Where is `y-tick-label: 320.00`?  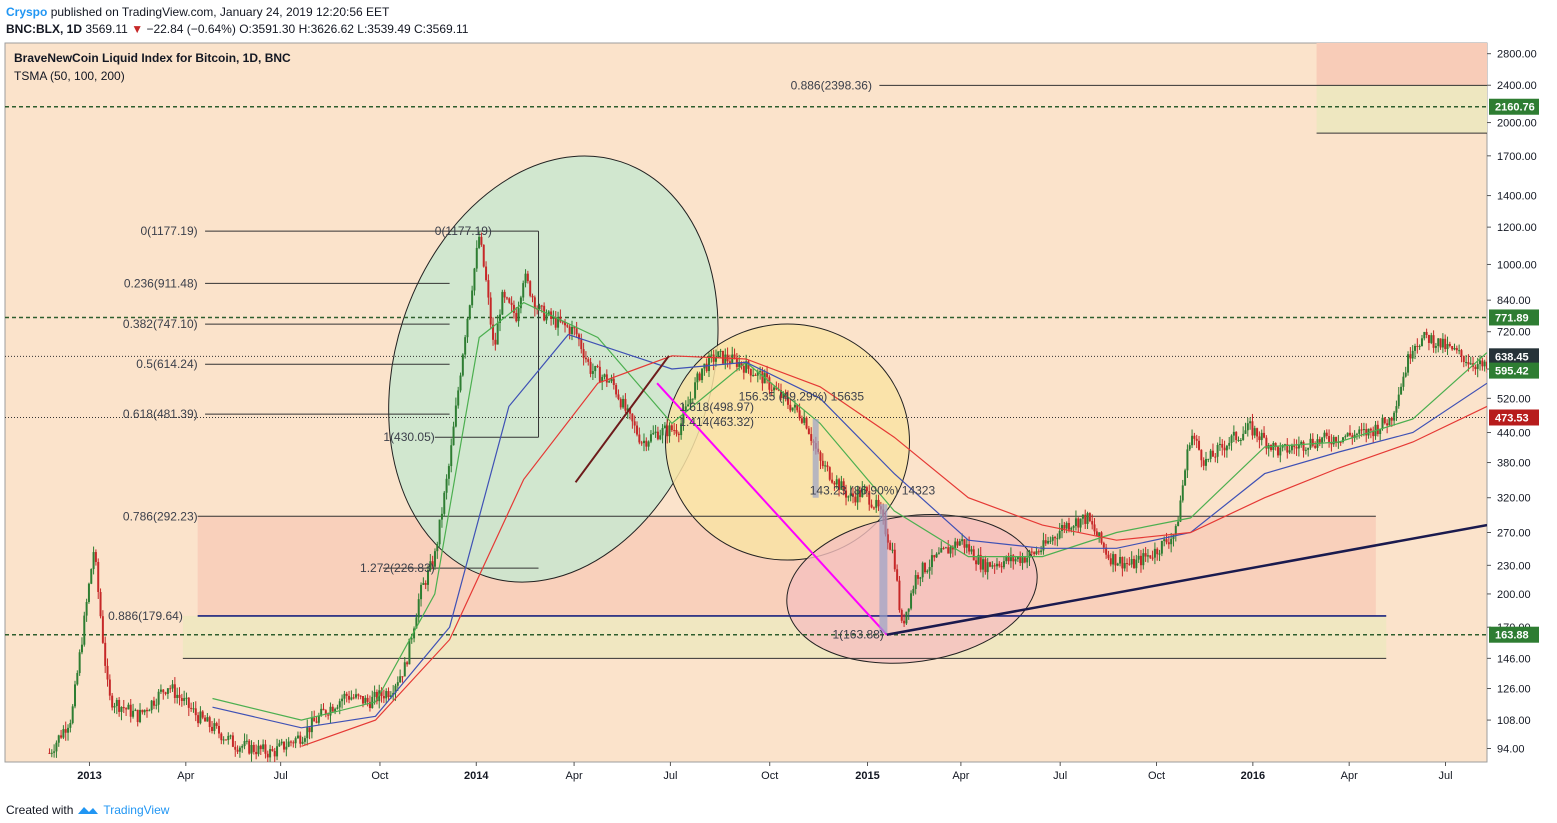
y-tick-label: 320.00 is located at coordinates (1514, 499).